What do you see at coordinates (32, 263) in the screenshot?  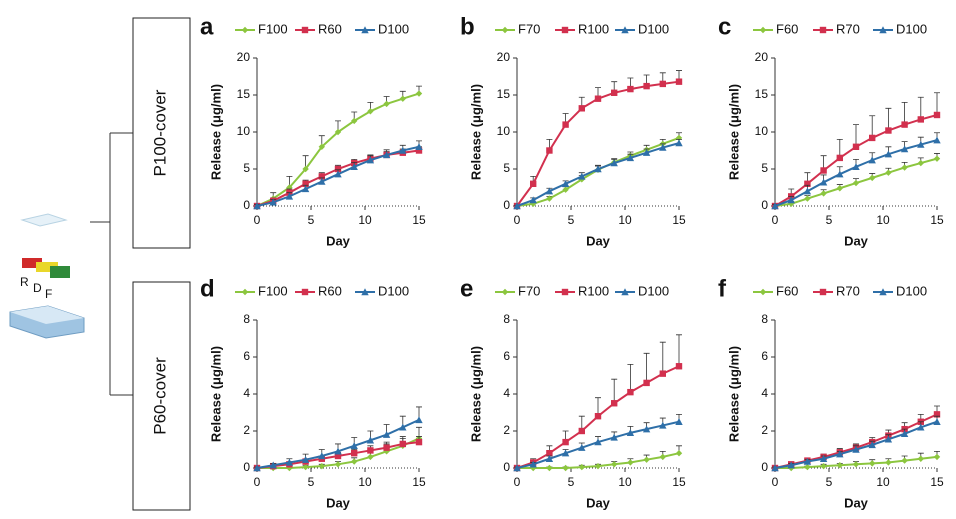 I see `layer-r` at bounding box center [32, 263].